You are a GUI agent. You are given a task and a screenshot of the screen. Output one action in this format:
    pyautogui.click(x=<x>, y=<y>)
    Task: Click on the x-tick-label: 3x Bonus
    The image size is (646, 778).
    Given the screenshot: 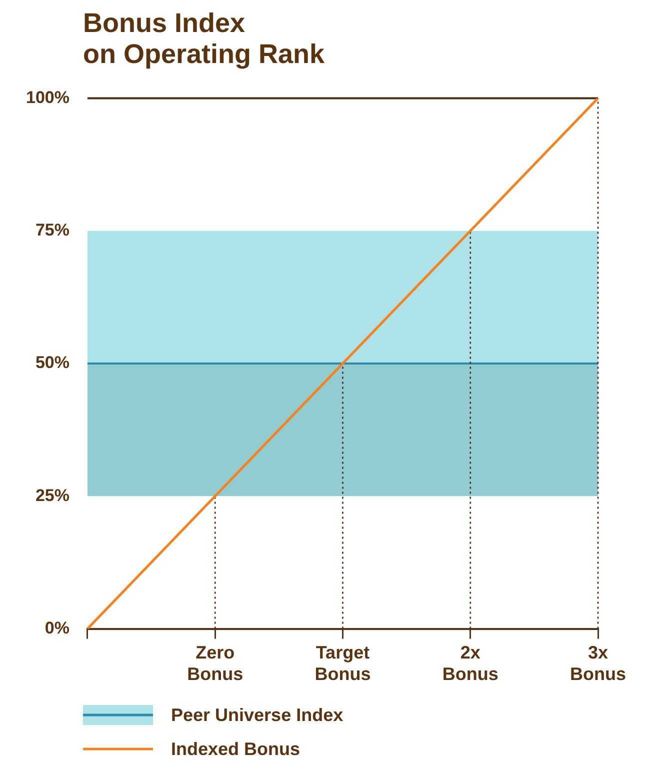 What is the action you would take?
    pyautogui.click(x=598, y=663)
    